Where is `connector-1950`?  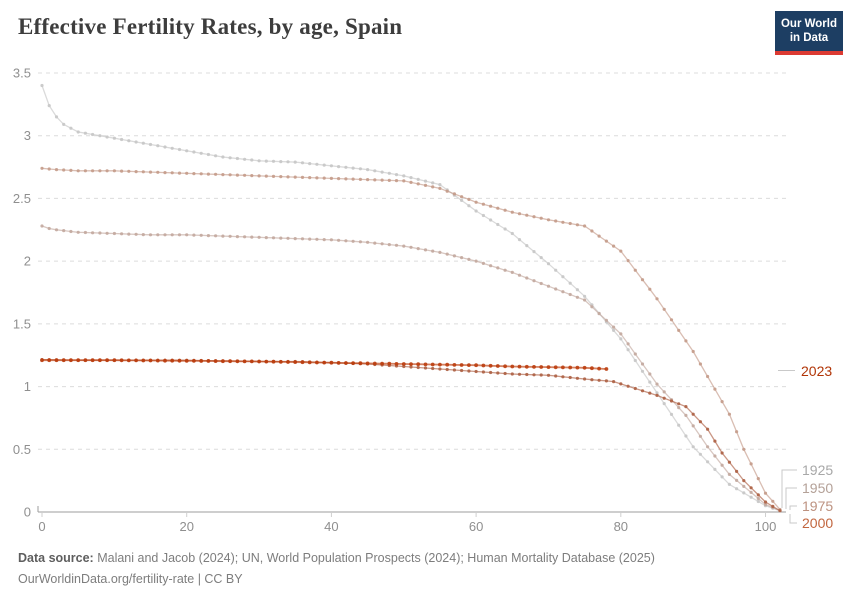
connector-1950 is located at coordinates (791, 498).